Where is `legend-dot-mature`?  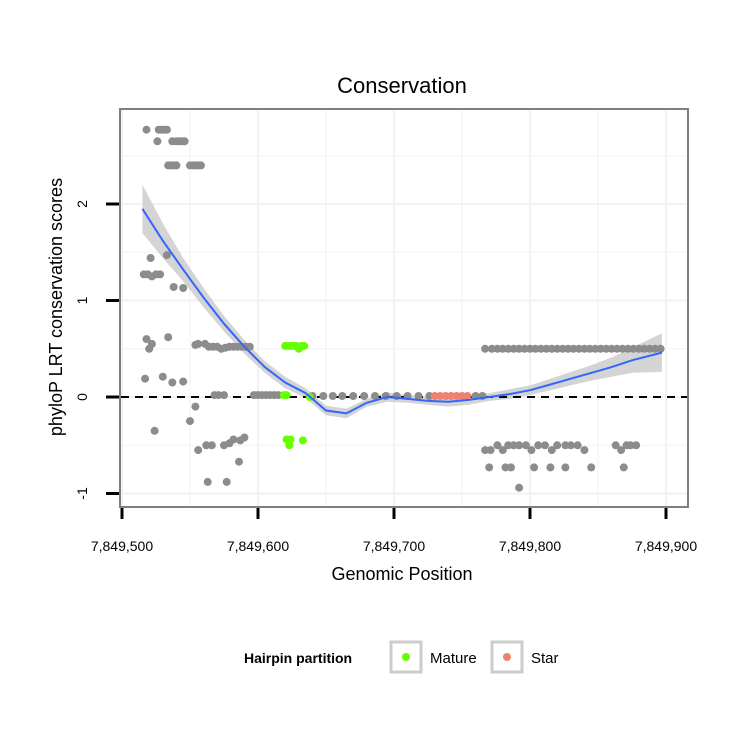 legend-dot-mature is located at coordinates (406, 657).